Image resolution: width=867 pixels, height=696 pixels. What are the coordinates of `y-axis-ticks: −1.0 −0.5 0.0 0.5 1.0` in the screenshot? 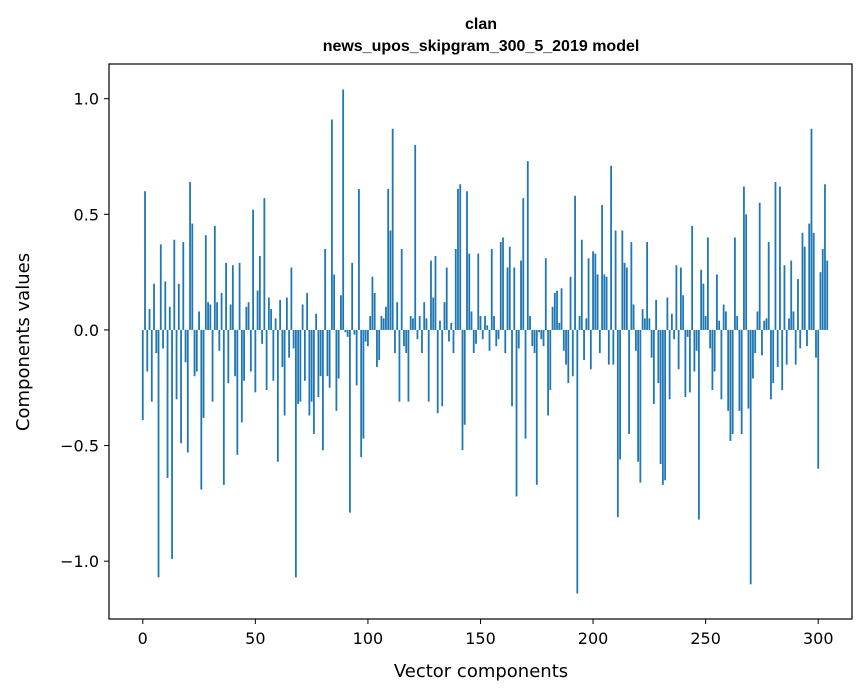 It's located at (84, 330).